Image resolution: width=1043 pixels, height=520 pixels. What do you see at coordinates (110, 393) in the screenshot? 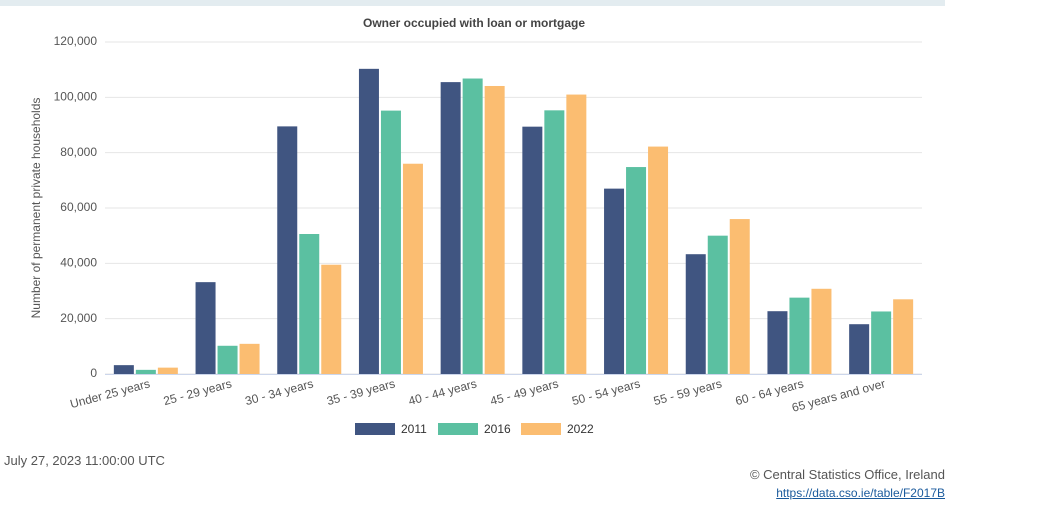
I see `x-tick-label: Under 25 years` at bounding box center [110, 393].